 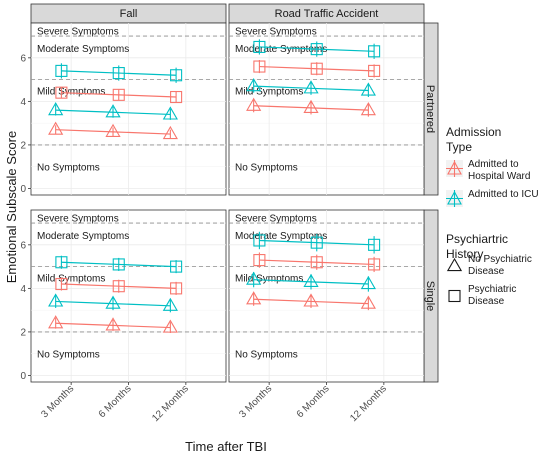 I want to click on legend-label: Admitted to Hospital Ward, so click(x=499, y=170).